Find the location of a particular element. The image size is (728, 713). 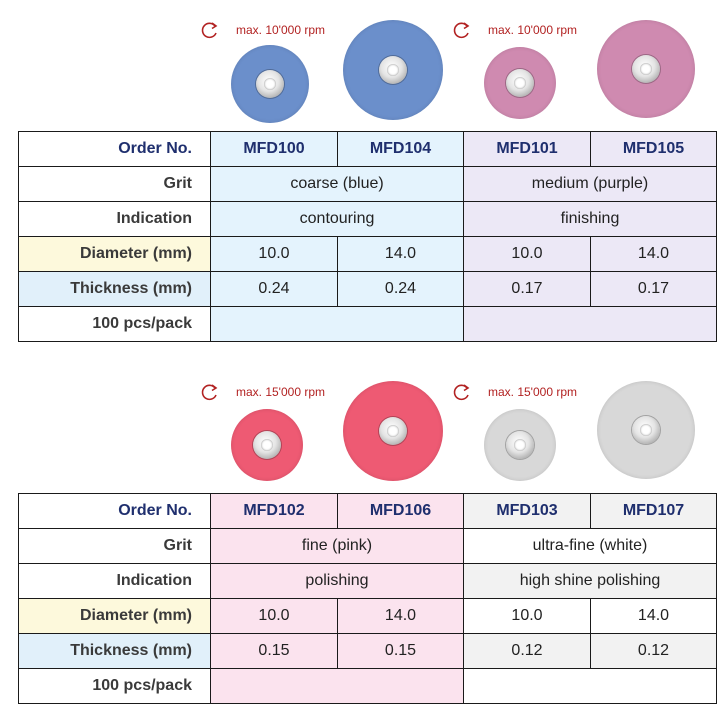

table-row: Order No. MFD102 MFD106 MFD103 MFD107 is located at coordinates (367, 511).